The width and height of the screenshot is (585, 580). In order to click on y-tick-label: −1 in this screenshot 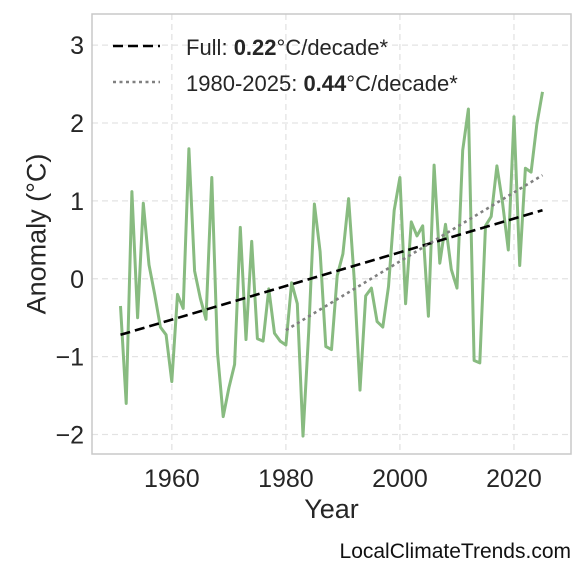, I will do `click(69, 358)`.